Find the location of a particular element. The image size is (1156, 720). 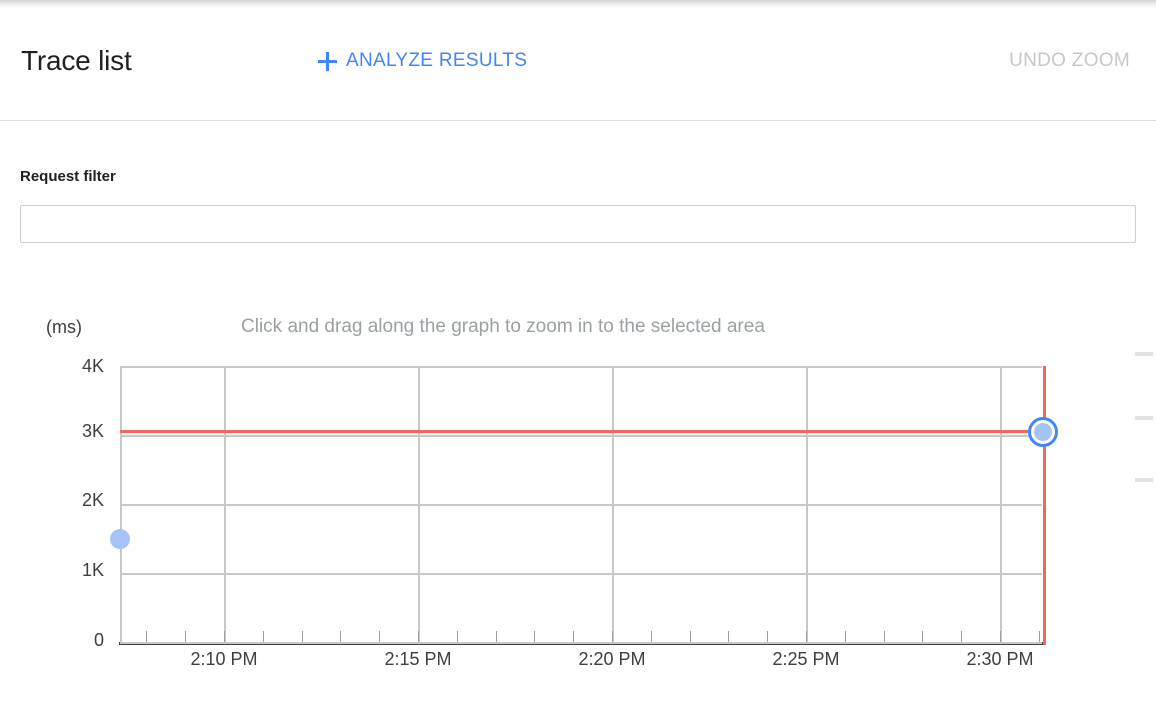

x-axis-tick-label: 2:20 PM is located at coordinates (612, 659).